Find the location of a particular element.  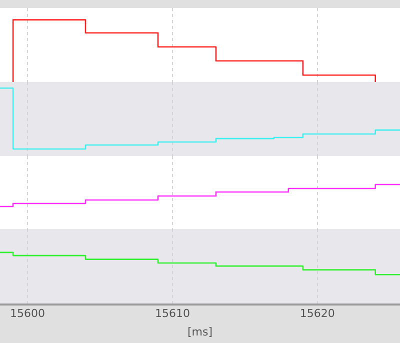

x-axis-title: [ms] is located at coordinates (200, 331).